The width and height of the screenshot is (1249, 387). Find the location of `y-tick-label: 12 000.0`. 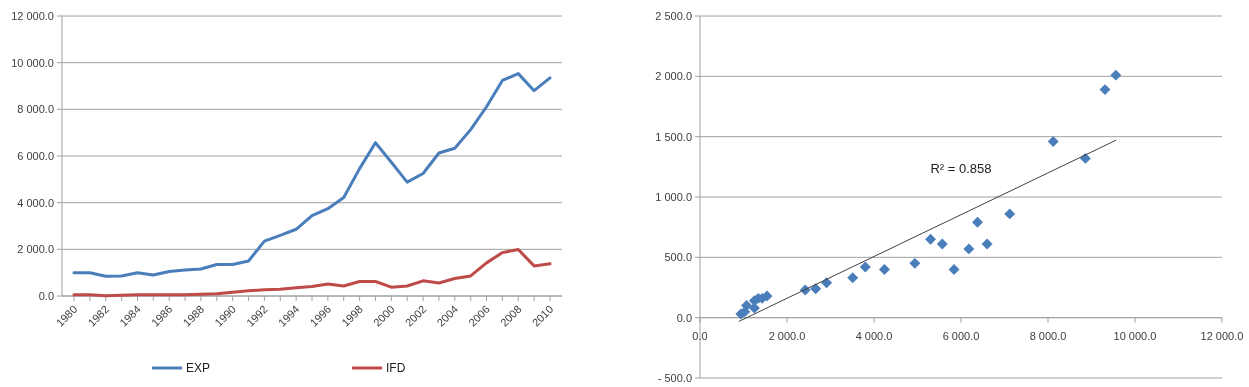

y-tick-label: 12 000.0 is located at coordinates (32, 15).